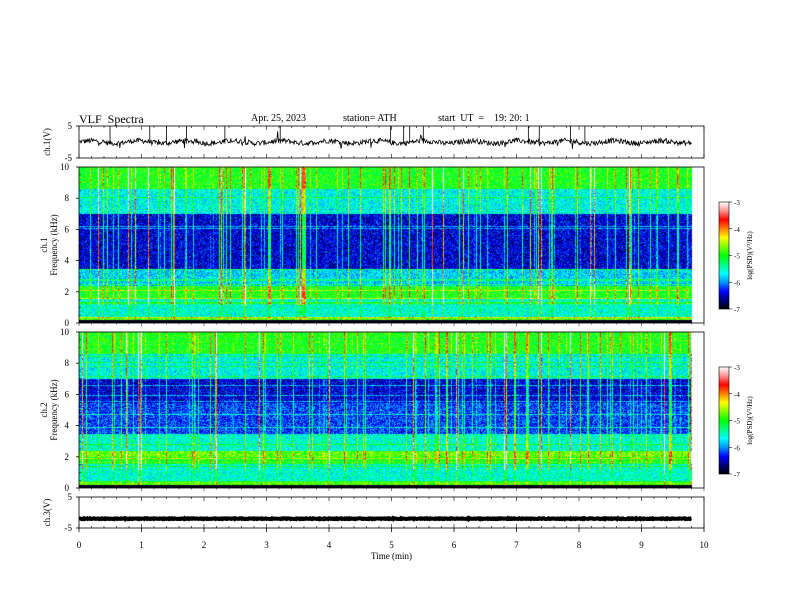  Describe the element at coordinates (266, 545) in the screenshot. I see `xtick-label-3: 3` at that location.